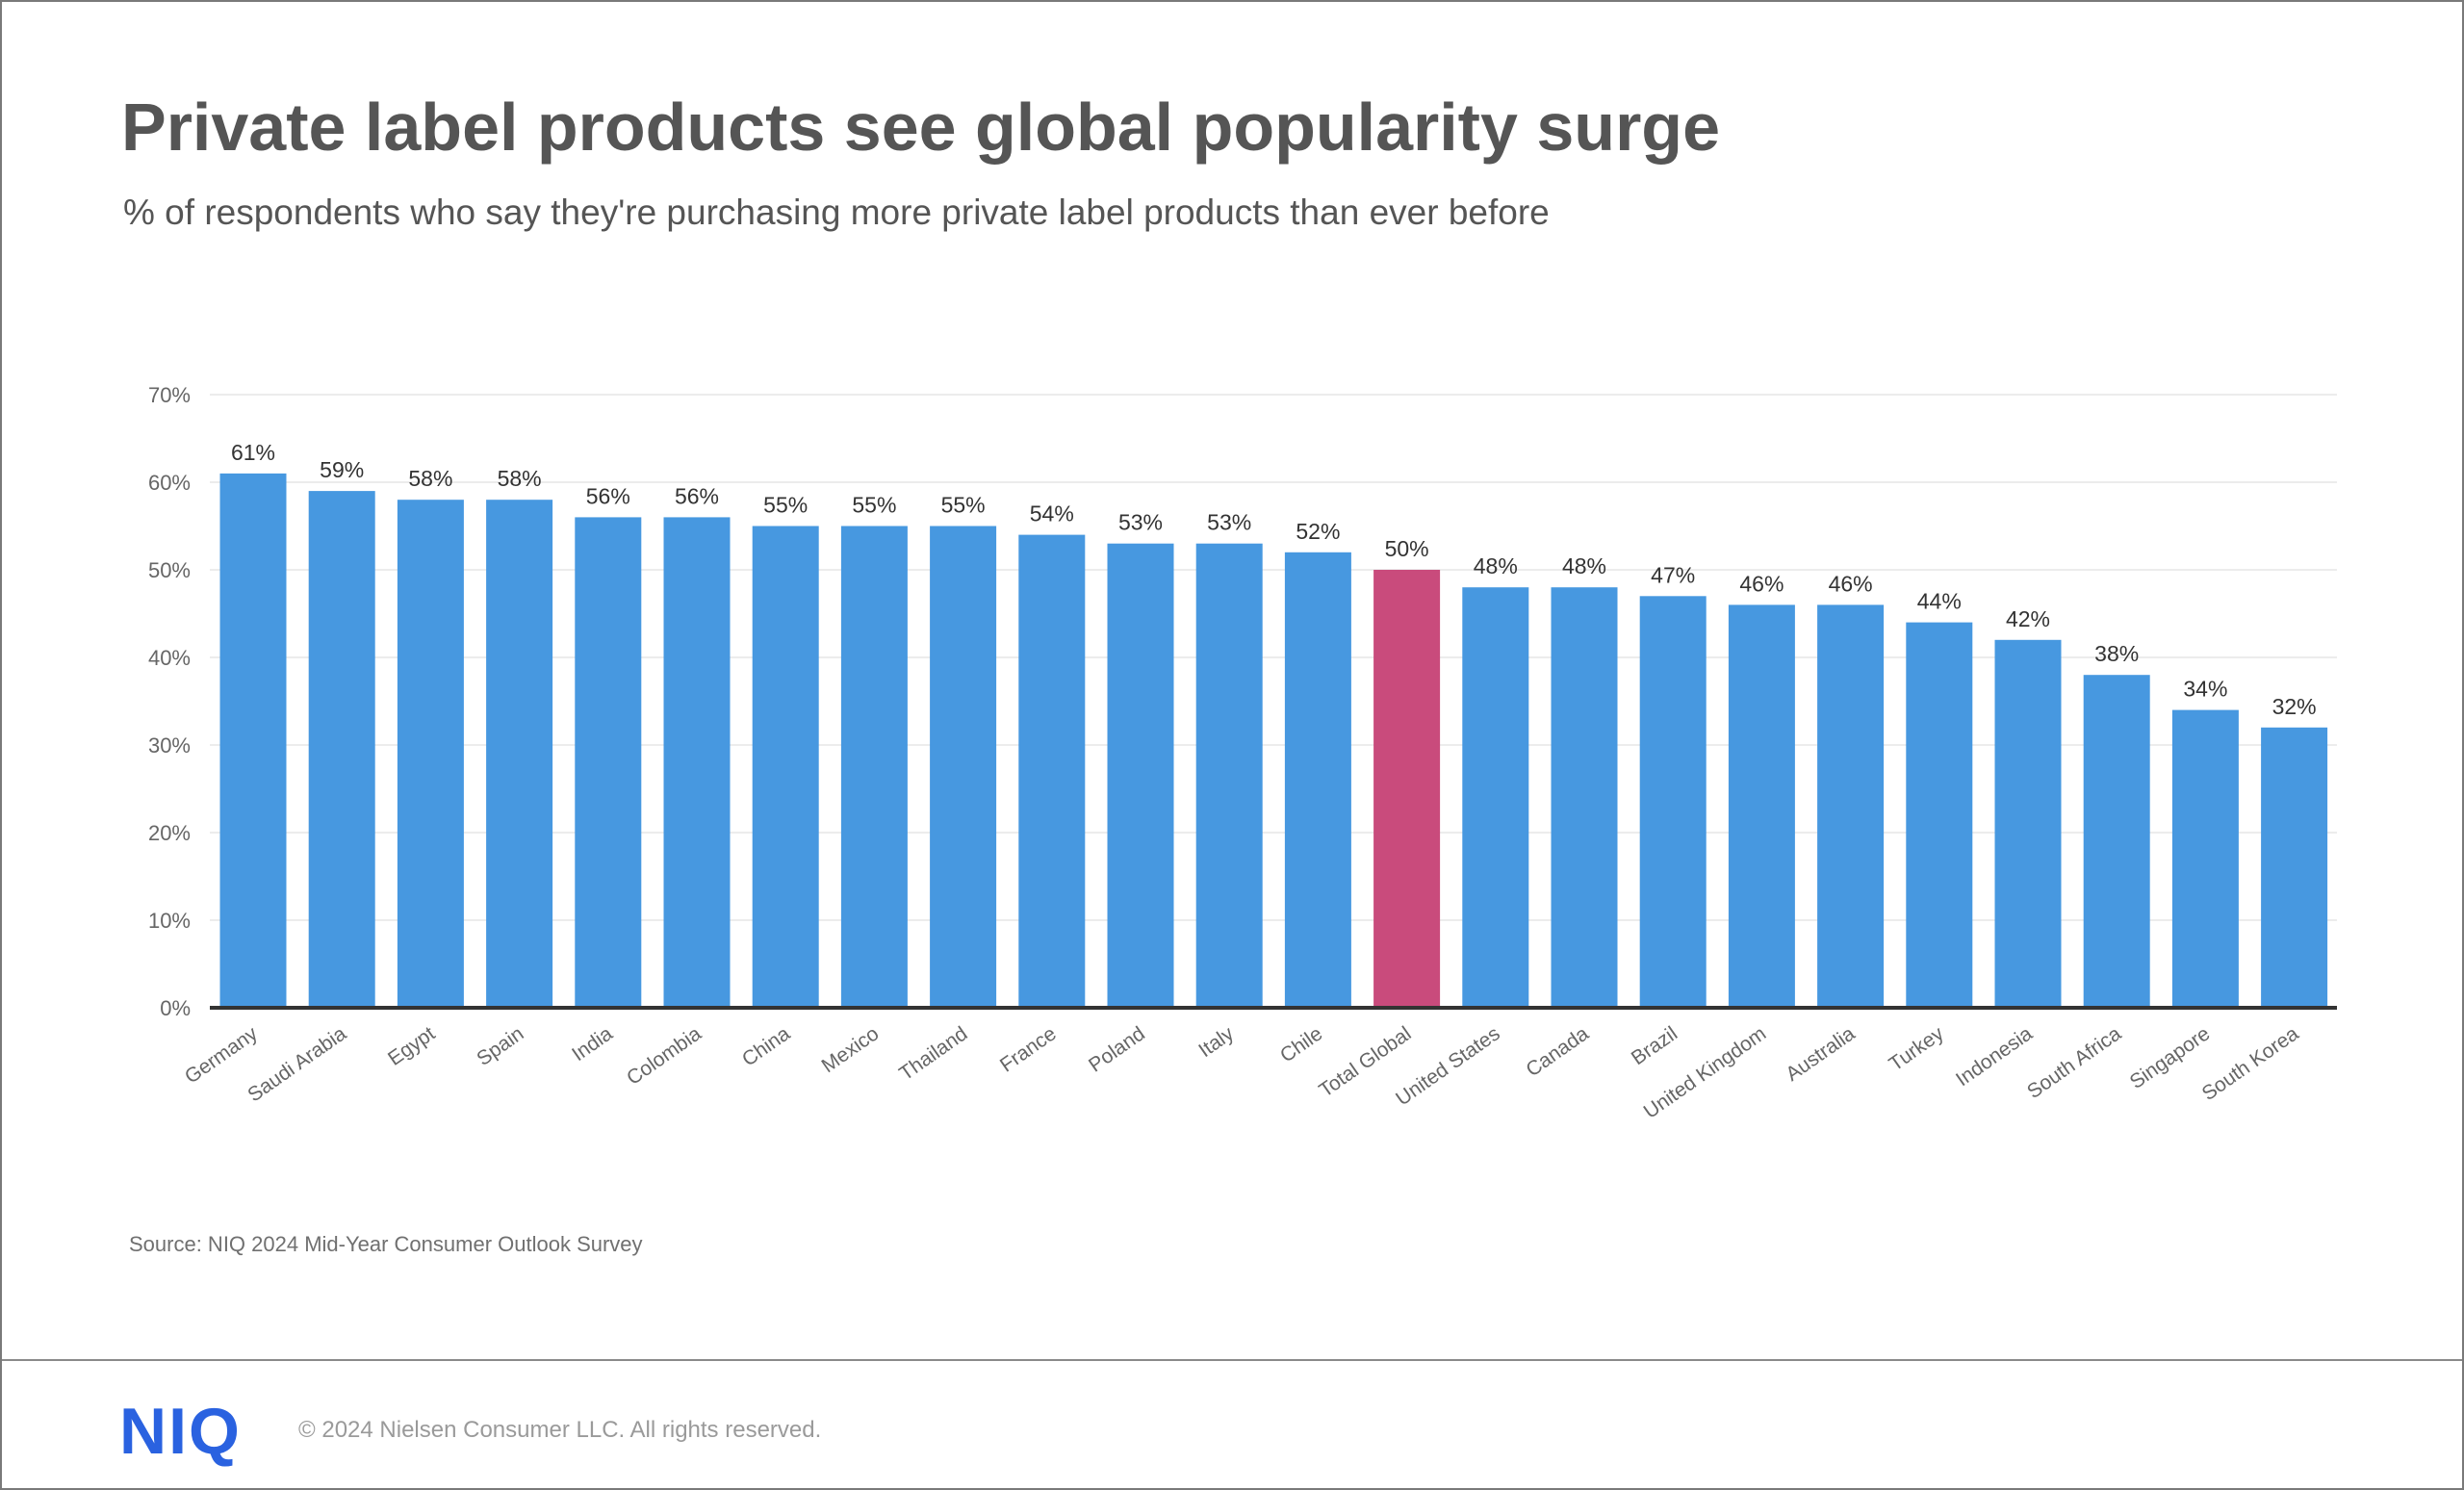  Describe the element at coordinates (2205, 689) in the screenshot. I see `data-label: 34%` at that location.